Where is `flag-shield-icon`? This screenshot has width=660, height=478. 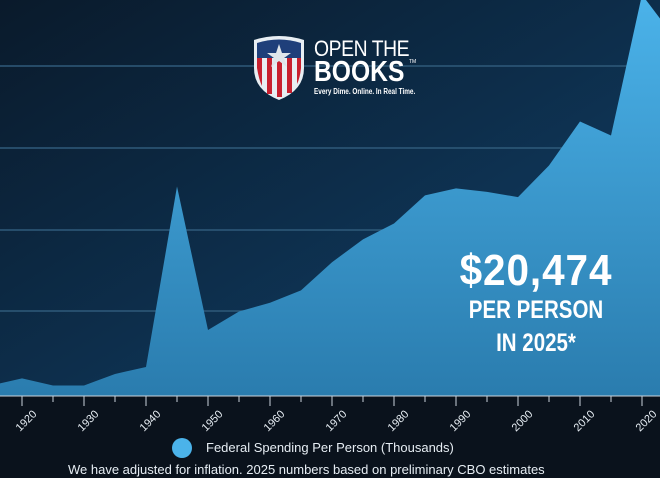 flag-shield-icon is located at coordinates (279, 68).